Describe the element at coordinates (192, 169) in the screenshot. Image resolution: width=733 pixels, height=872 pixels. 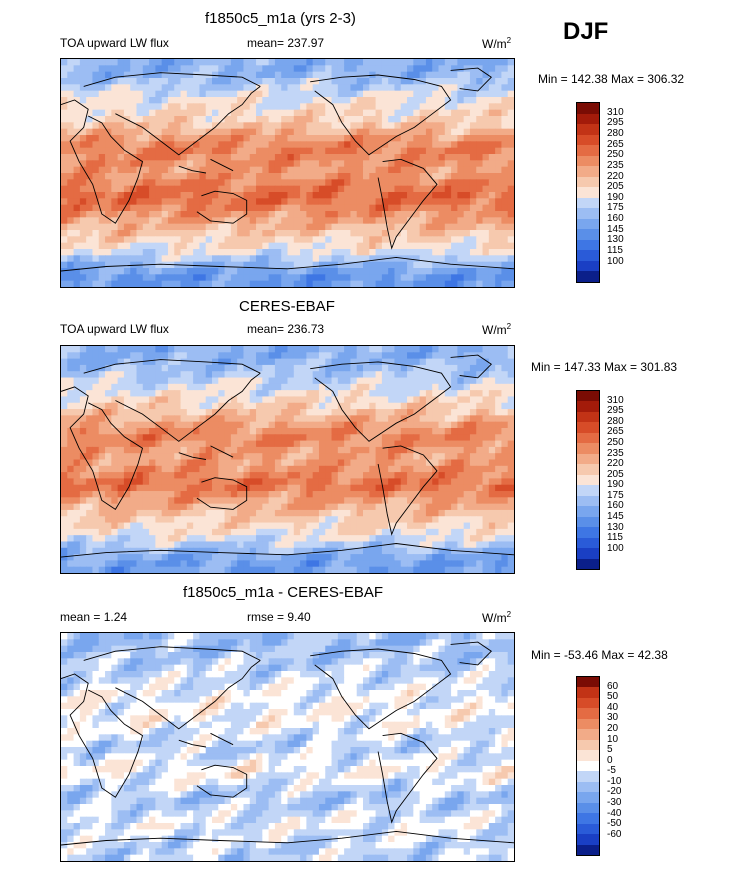
I see `coastline` at that location.